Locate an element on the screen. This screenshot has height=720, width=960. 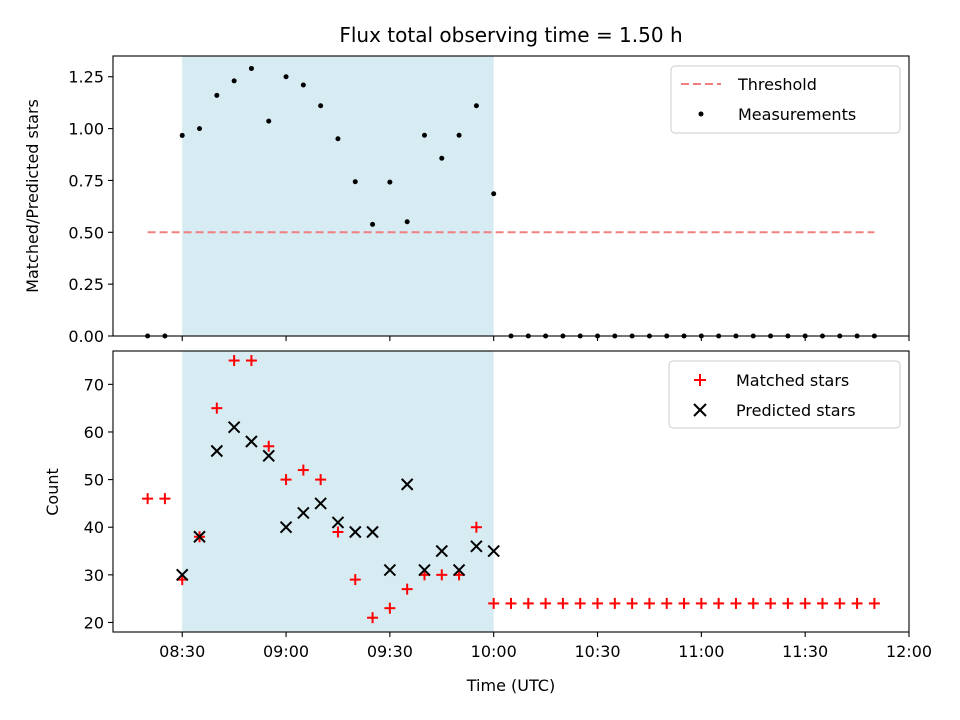
bottom-x-ticks: 08:30 09:00 09:30 10:00 10:30 11:00 11:30 12:00 is located at coordinates (545, 646).